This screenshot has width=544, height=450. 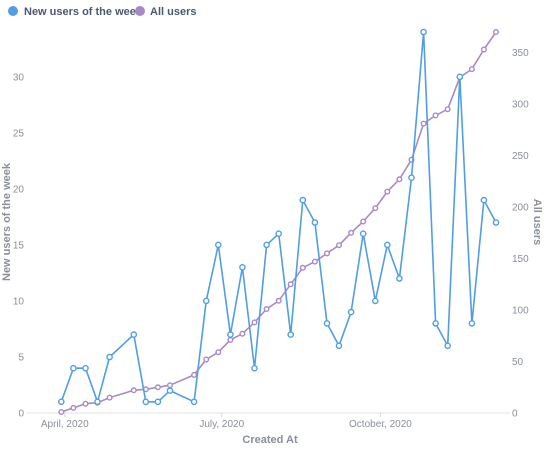 I want to click on y-right-tick-label: 50, so click(x=518, y=362).